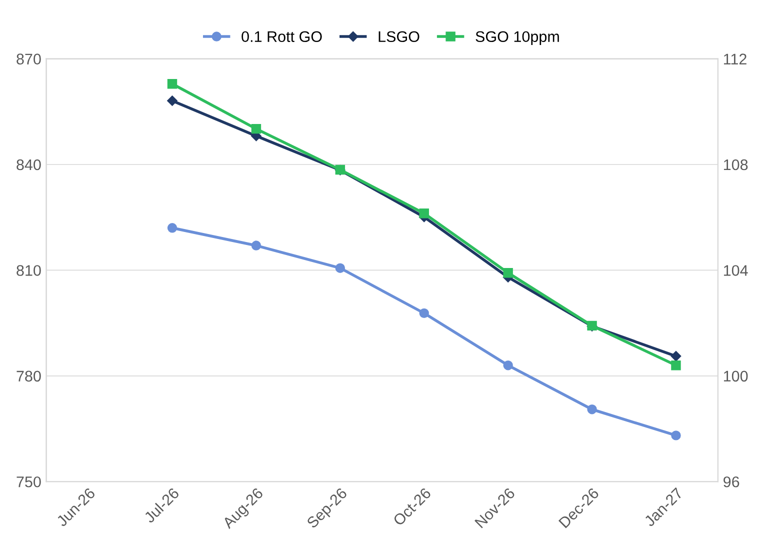  What do you see at coordinates (736, 376) in the screenshot?
I see `y2-tick-label: 100` at bounding box center [736, 376].